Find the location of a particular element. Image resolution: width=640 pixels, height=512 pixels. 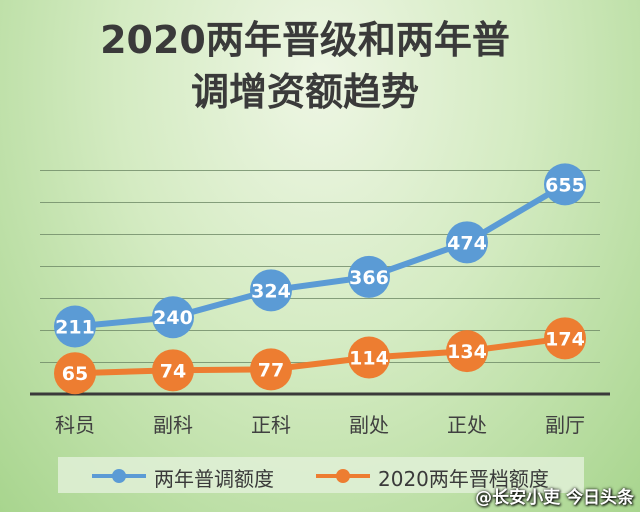

data-label: 324 is located at coordinates (271, 291).